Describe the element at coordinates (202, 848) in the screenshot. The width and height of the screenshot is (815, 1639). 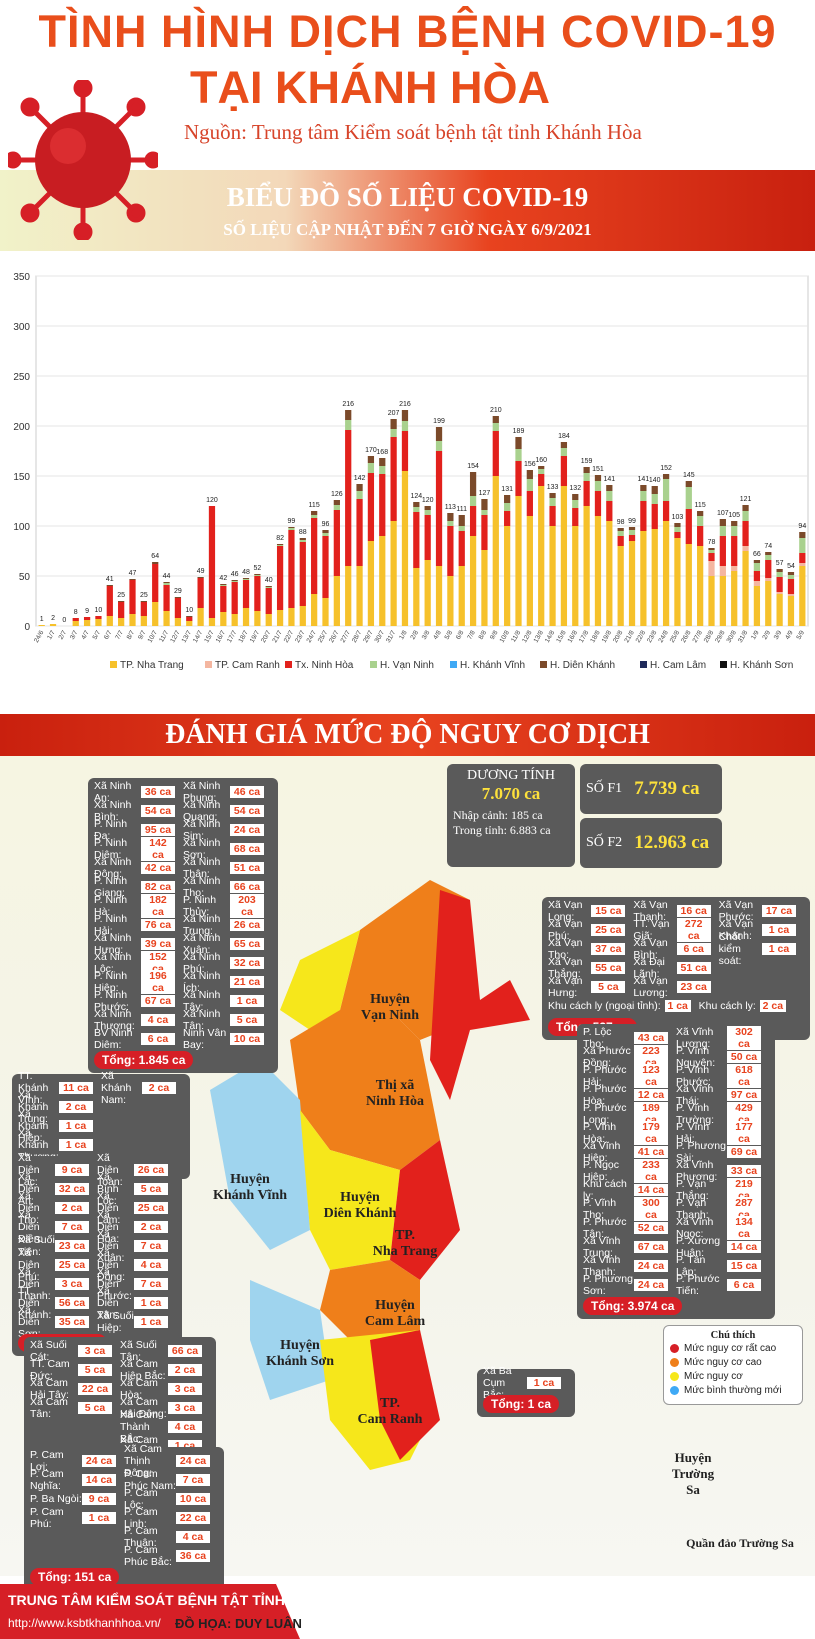
I see `locality-name: Xã Ninh Sơn:` at that location.